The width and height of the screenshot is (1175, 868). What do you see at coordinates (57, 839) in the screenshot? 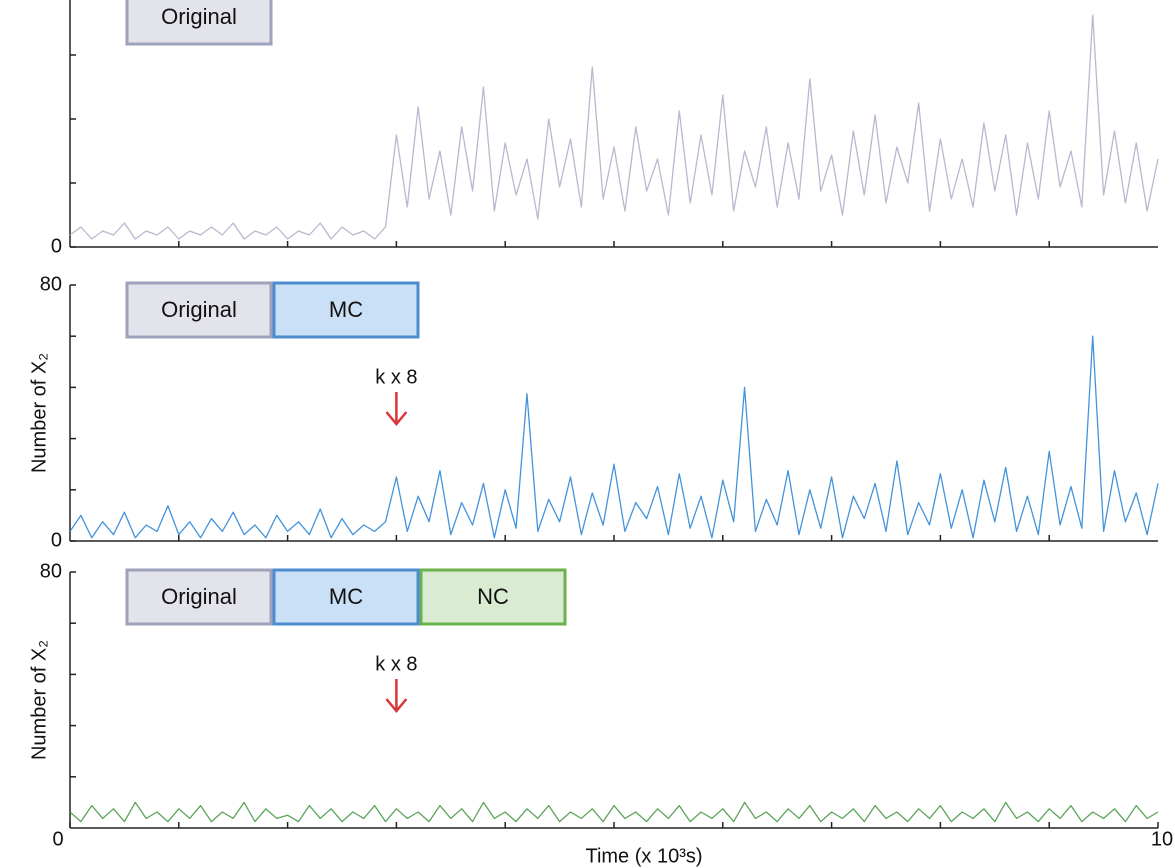
I see `x-tick-label: 0` at bounding box center [57, 839].